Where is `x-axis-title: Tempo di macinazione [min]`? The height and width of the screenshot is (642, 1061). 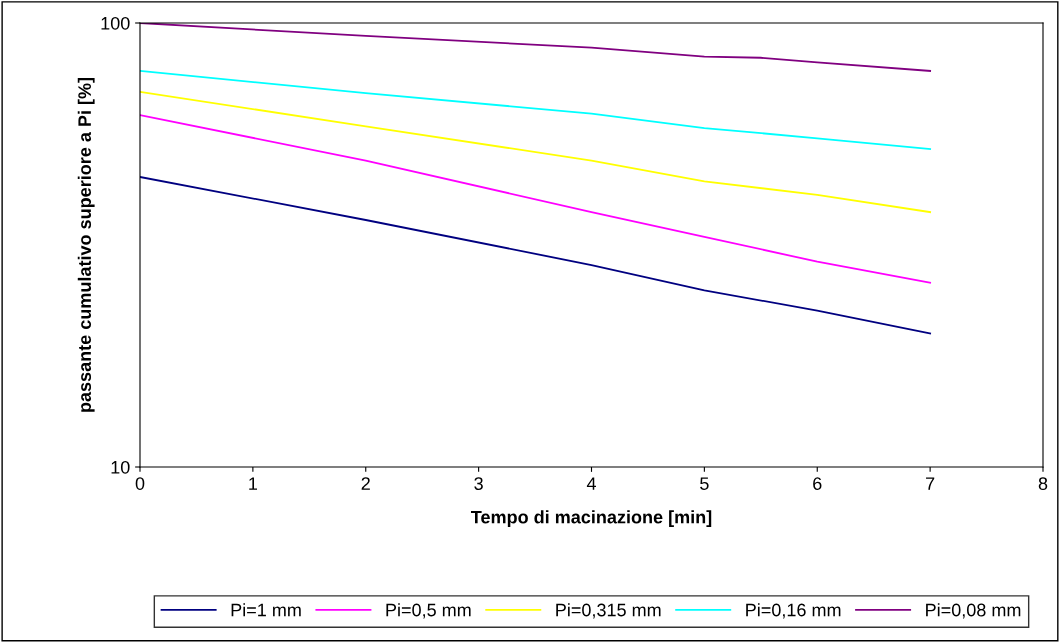 x-axis-title: Tempo di macinazione [min] is located at coordinates (591, 519).